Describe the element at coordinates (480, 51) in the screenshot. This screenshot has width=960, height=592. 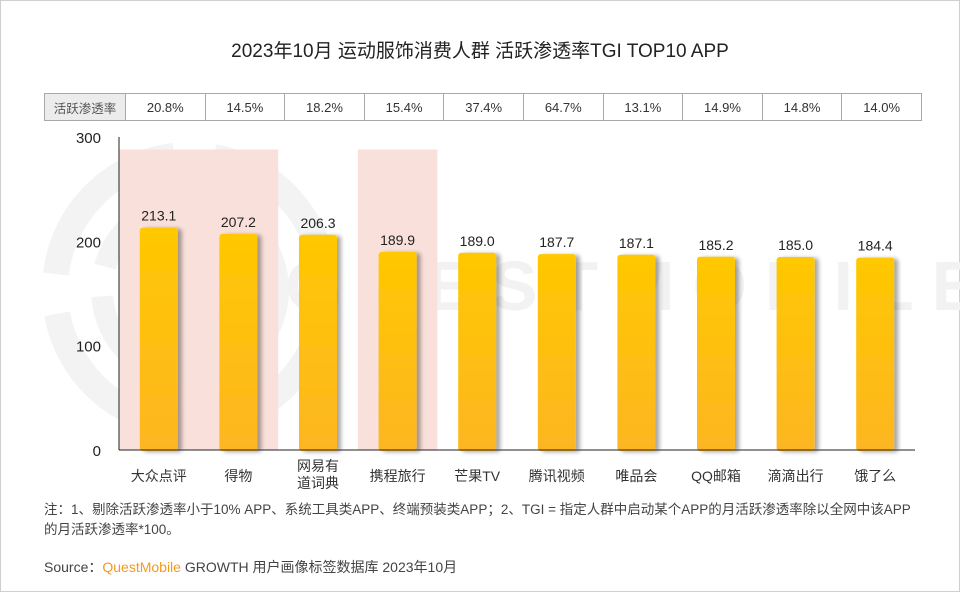
I see `chart-title: 2023年10月 运动服饰消费人群 活跃渗透率TGI TOP10 APP` at that location.